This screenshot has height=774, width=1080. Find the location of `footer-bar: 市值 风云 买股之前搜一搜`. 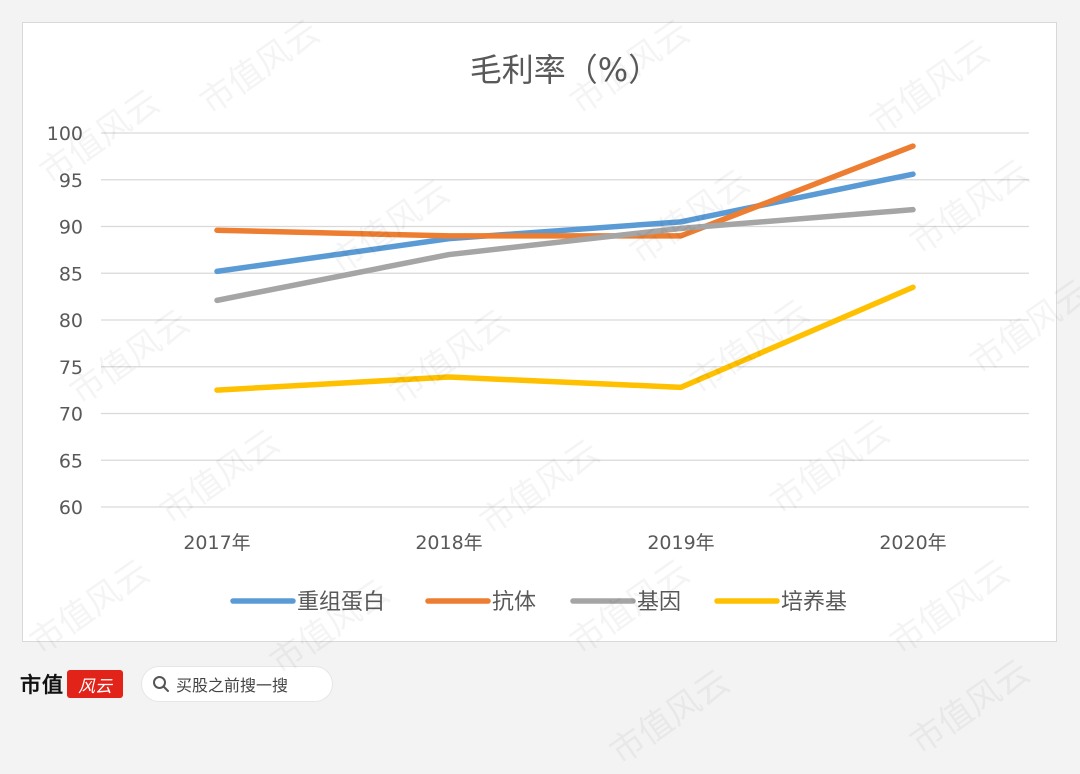

footer-bar: 市值 风云 买股之前搜一搜 is located at coordinates (540, 684).